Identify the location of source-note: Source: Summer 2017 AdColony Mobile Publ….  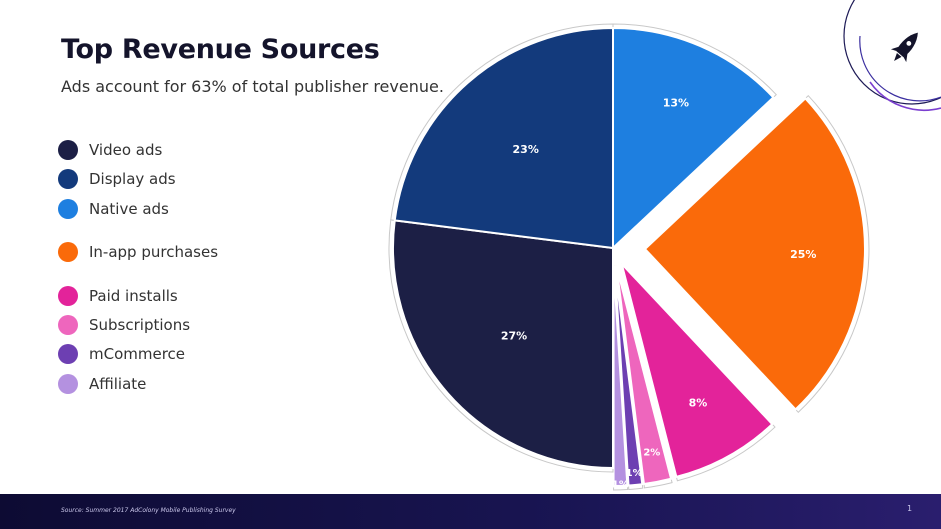
(148, 510).